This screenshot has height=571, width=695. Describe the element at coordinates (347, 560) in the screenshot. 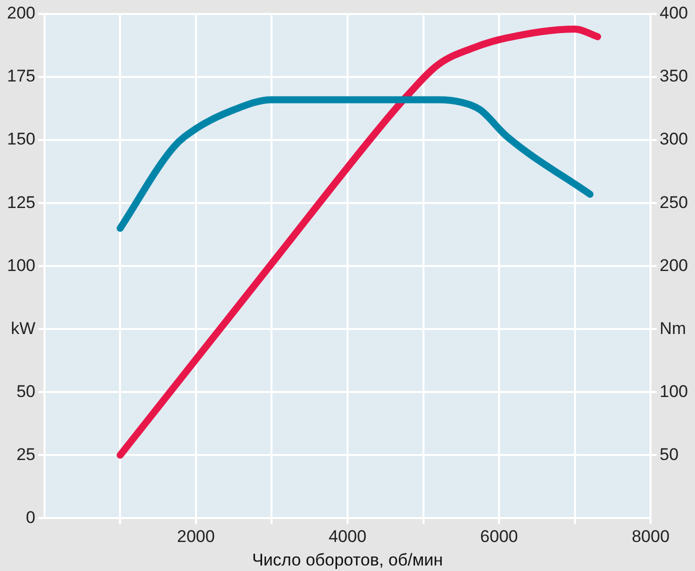

I see `x-axis-title: Число оборотов, об/мин` at that location.